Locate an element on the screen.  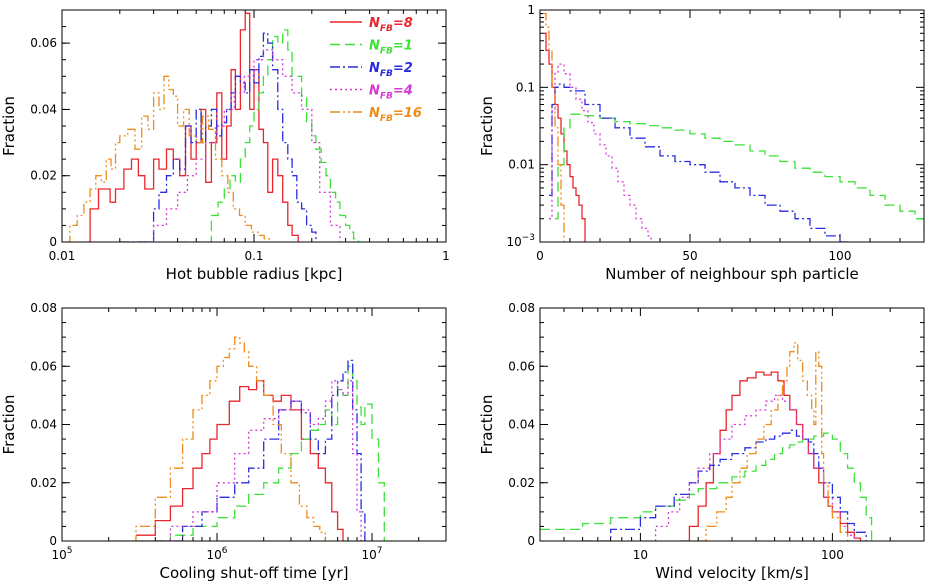
y-tick-label: 10−3 is located at coordinates (520, 241).